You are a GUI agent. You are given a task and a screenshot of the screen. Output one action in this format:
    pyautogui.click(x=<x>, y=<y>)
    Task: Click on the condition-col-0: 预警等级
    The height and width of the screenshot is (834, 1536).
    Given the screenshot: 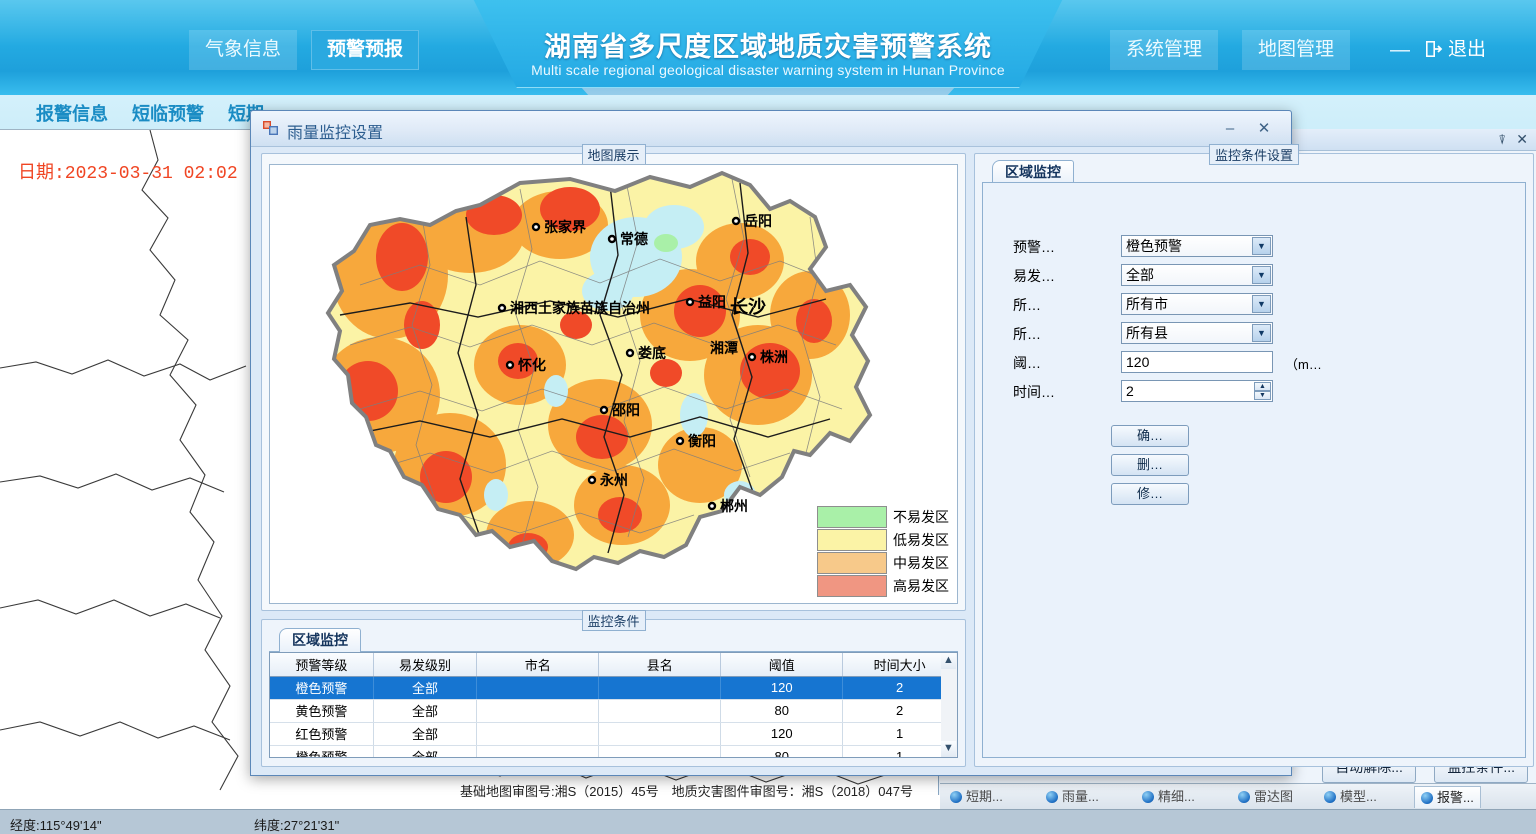 What is the action you would take?
    pyautogui.click(x=322, y=665)
    